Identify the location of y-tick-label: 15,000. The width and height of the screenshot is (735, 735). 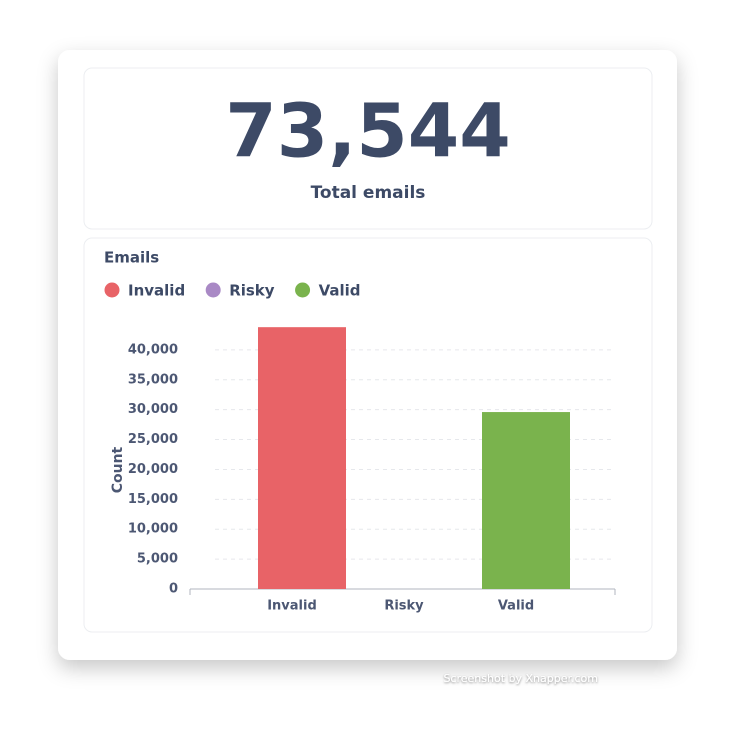
(153, 499).